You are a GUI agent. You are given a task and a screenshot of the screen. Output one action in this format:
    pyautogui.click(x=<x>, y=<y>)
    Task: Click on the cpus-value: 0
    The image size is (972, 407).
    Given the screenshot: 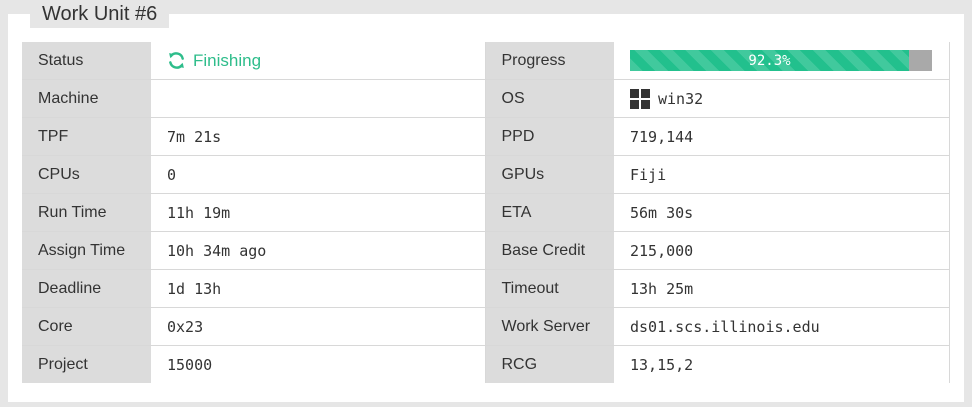 What is the action you would take?
    pyautogui.click(x=318, y=174)
    